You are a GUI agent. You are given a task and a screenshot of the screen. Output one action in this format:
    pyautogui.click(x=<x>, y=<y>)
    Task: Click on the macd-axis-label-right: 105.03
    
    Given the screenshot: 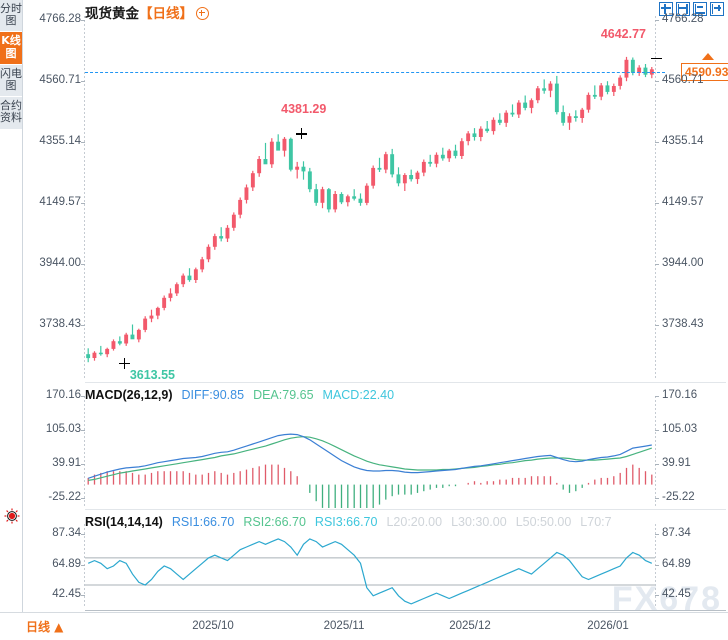 What is the action you would take?
    pyautogui.click(x=680, y=428)
    